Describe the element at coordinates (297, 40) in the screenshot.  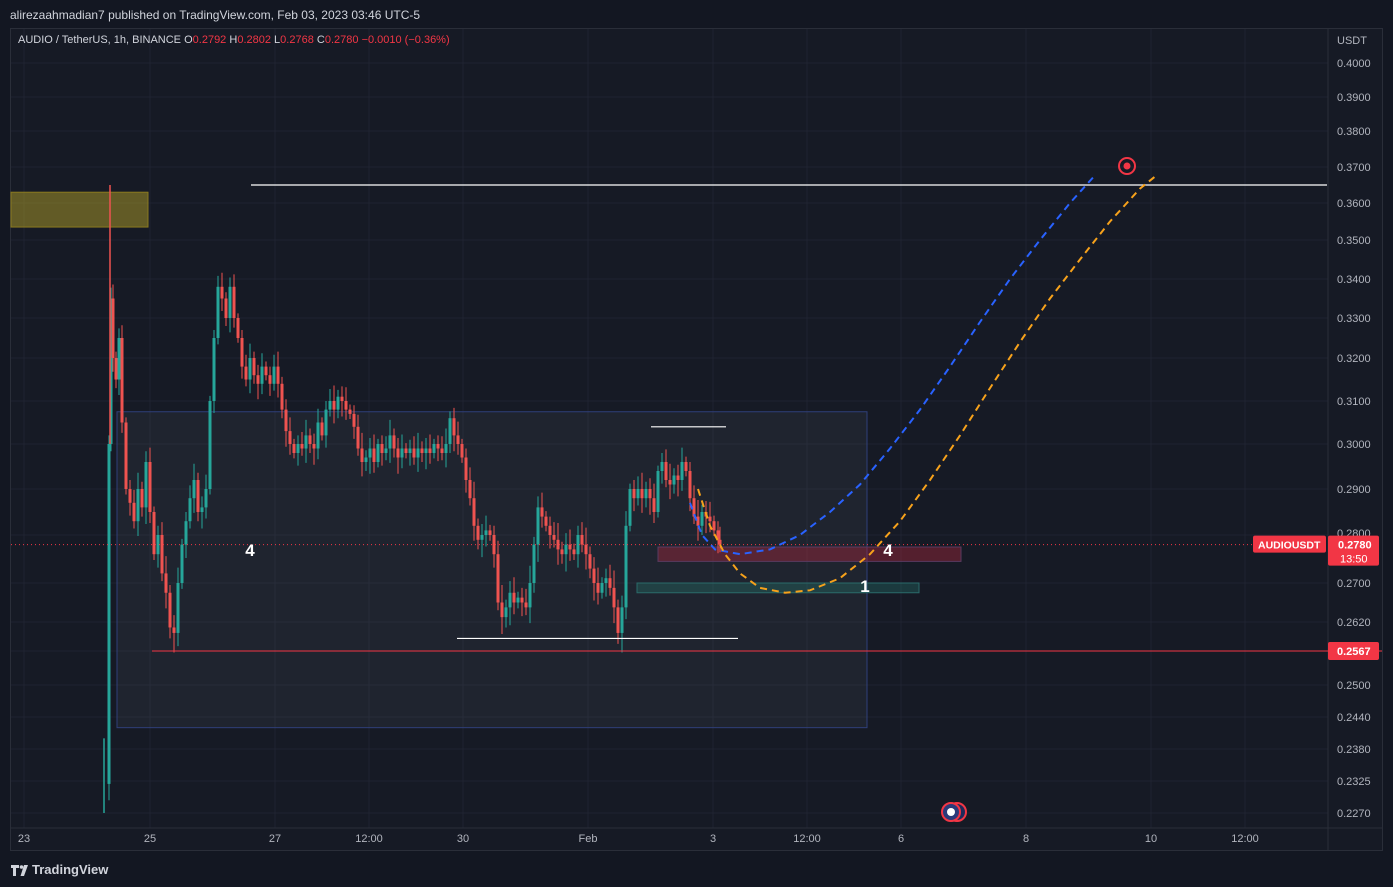
I see `low-value: 0.2768` at that location.